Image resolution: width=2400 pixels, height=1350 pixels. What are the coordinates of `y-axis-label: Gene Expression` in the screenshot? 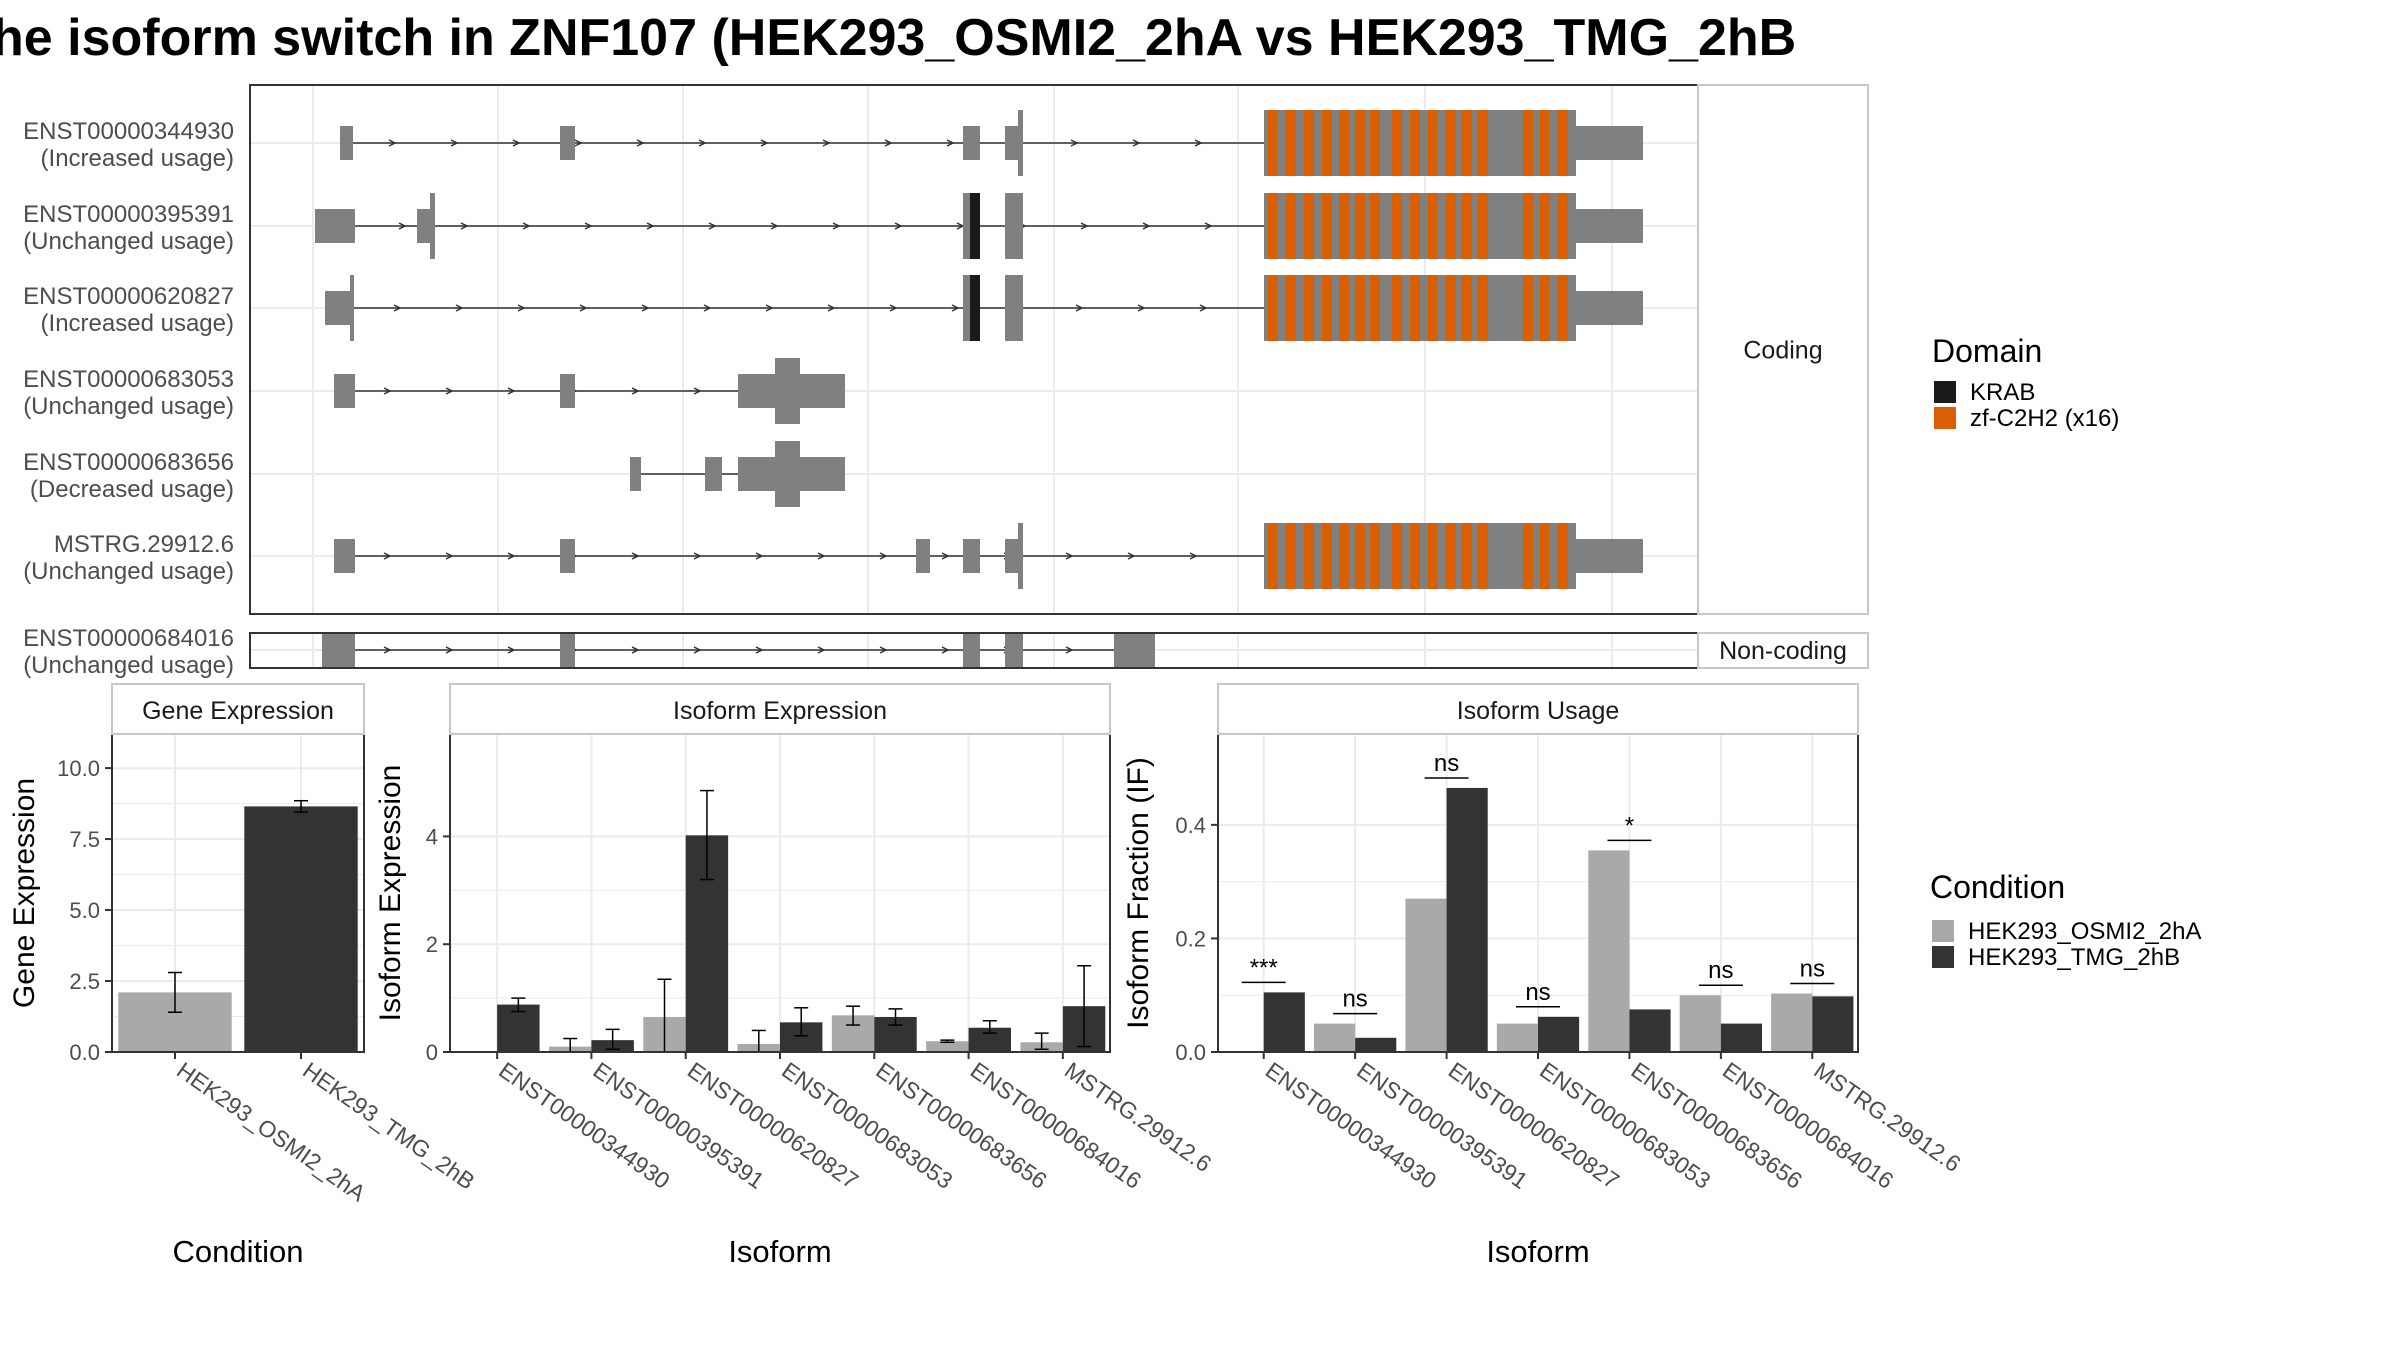 It's located at (24, 893).